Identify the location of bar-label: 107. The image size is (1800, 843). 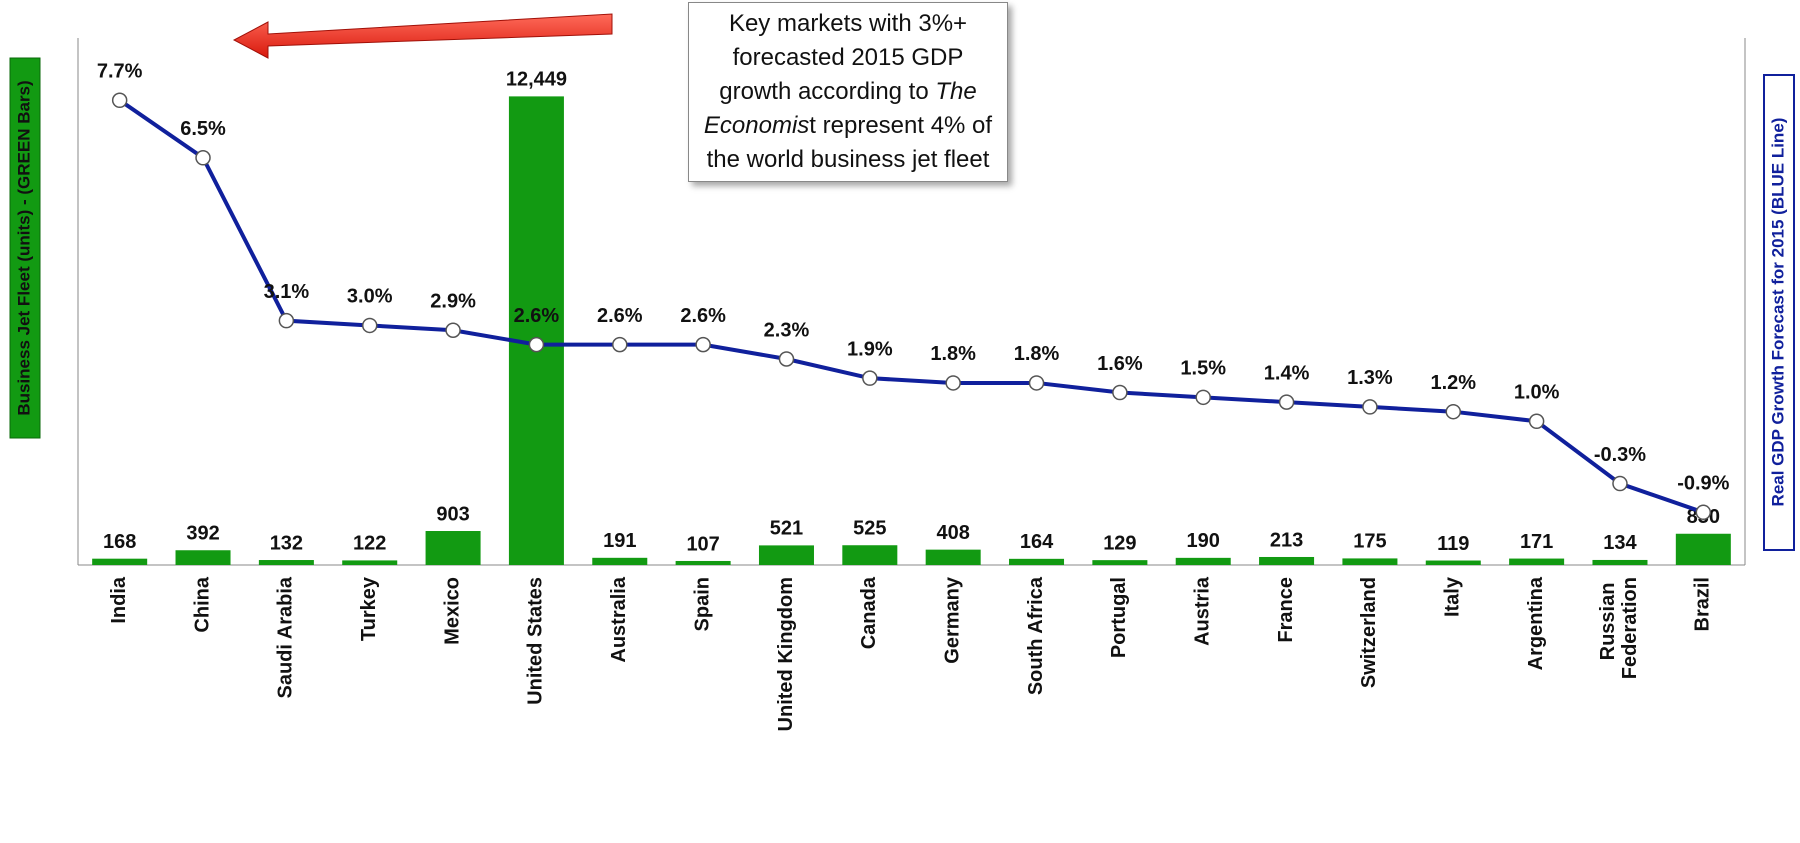
(702, 544).